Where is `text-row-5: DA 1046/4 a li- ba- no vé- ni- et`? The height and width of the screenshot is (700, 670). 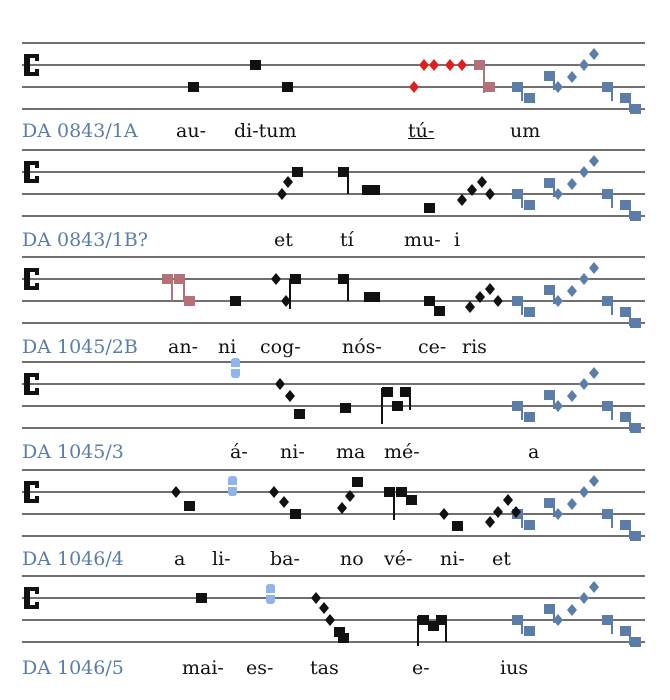 text-row-5: DA 1046/4 a li- ba- no vé- ni- et is located at coordinates (335, 560).